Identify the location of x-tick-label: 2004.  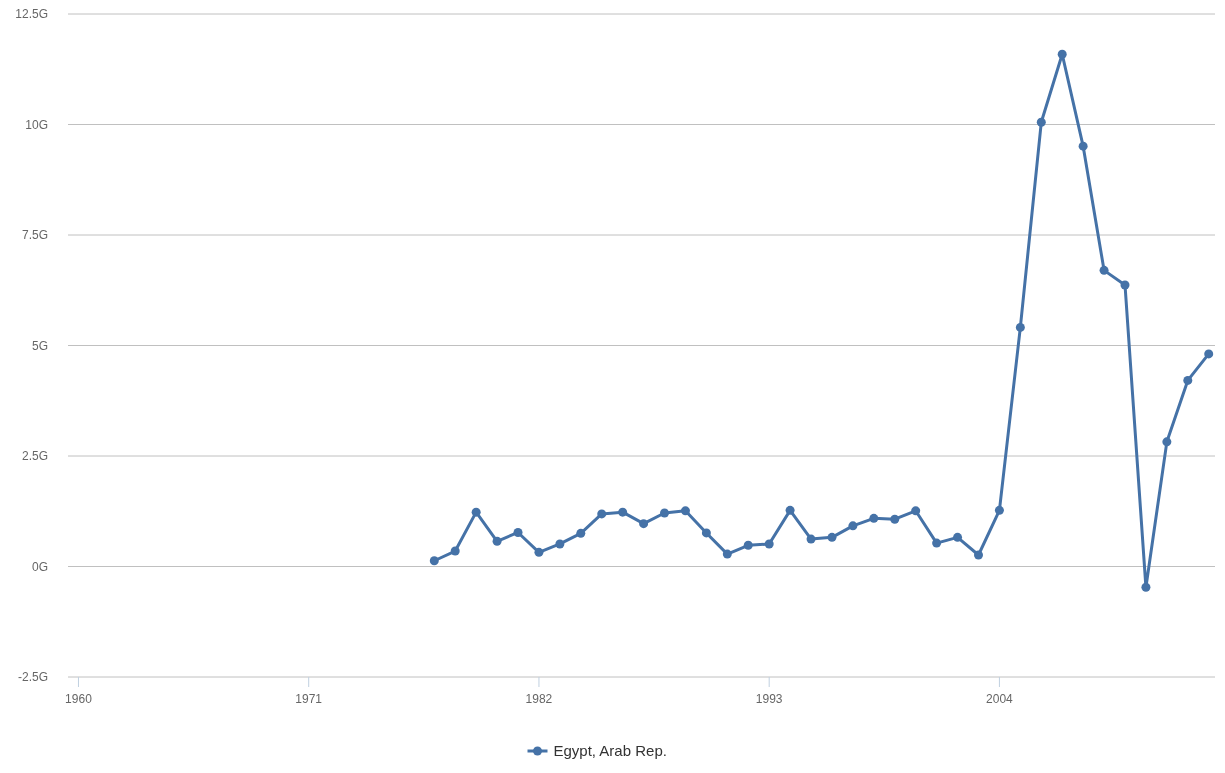
(1000, 699).